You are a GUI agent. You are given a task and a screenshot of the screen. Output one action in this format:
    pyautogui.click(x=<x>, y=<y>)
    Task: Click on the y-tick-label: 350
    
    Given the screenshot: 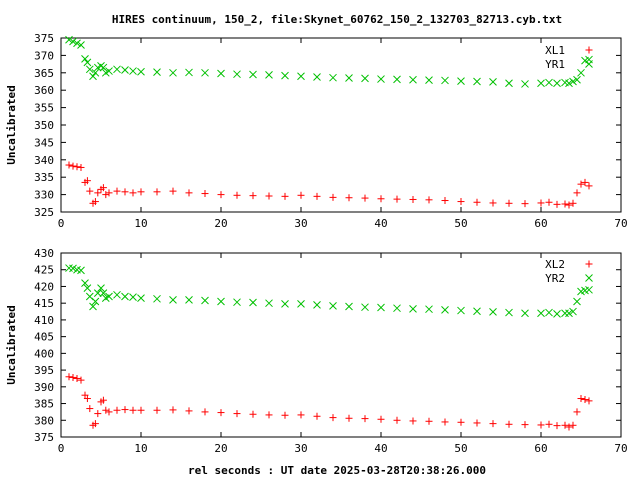 What is the action you would take?
    pyautogui.click(x=44, y=125)
    